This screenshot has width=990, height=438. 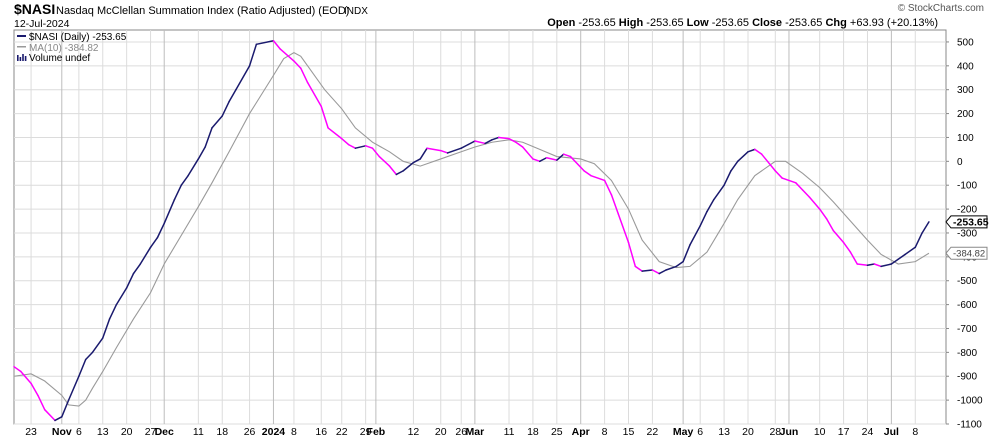 I want to click on y-tick-label: 0, so click(x=960, y=162).